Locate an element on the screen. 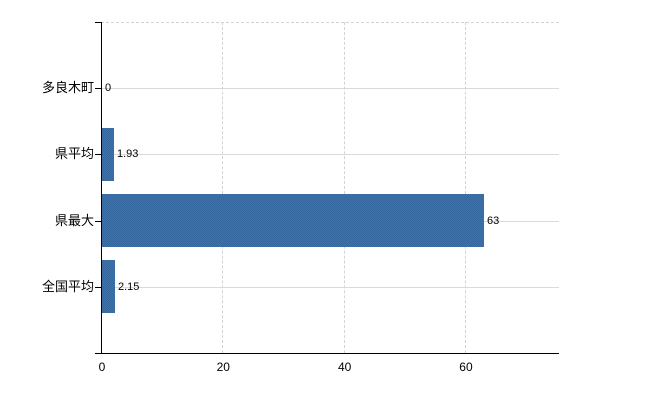 This screenshot has height=400, width=650. y-axis-line is located at coordinates (101, 188).